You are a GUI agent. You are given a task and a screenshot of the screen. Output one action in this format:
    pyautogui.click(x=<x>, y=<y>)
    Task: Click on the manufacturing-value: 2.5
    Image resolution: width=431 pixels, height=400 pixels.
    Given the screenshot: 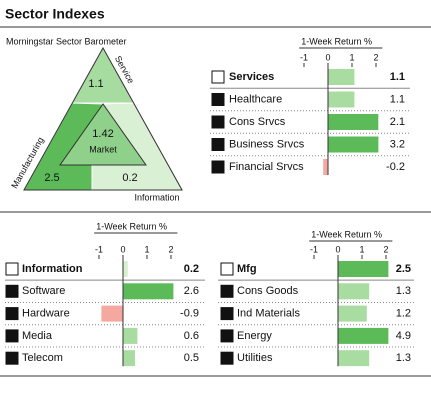 What is the action you would take?
    pyautogui.click(x=51, y=178)
    